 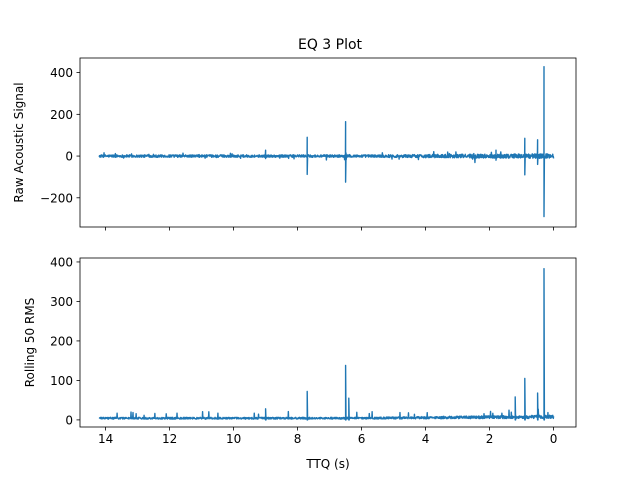 What do you see at coordinates (19, 142) in the screenshot?
I see `top-y-axis-label: Raw Acoustic Signal` at bounding box center [19, 142].